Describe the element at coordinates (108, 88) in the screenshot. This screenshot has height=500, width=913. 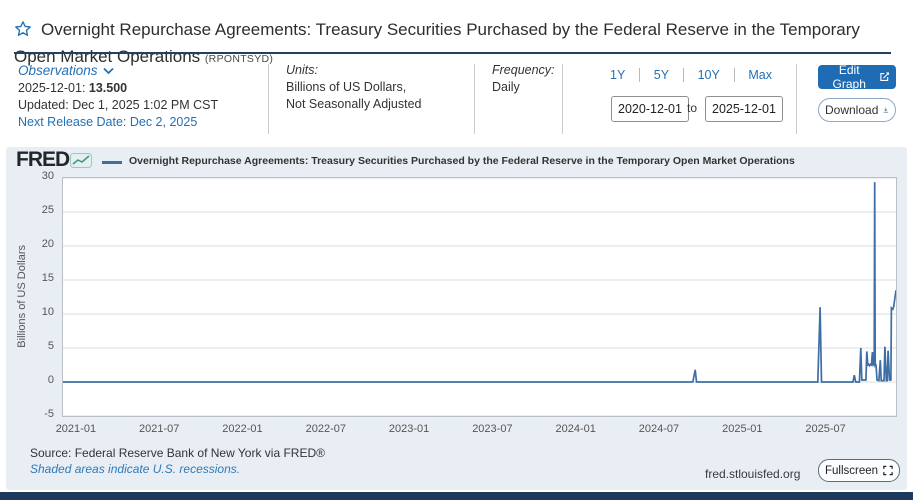
I see `latest-observation-value: 13.500` at that location.